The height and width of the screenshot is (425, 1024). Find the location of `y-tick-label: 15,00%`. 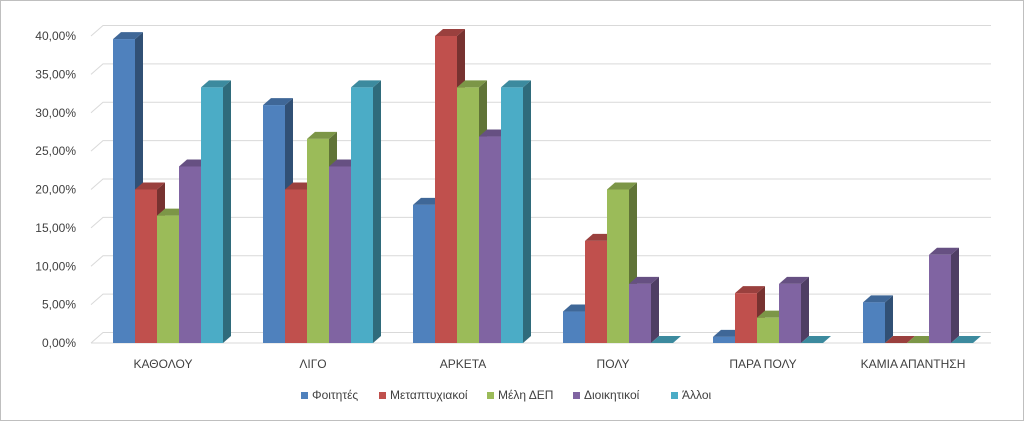

y-tick-label: 15,00% is located at coordinates (55, 228).